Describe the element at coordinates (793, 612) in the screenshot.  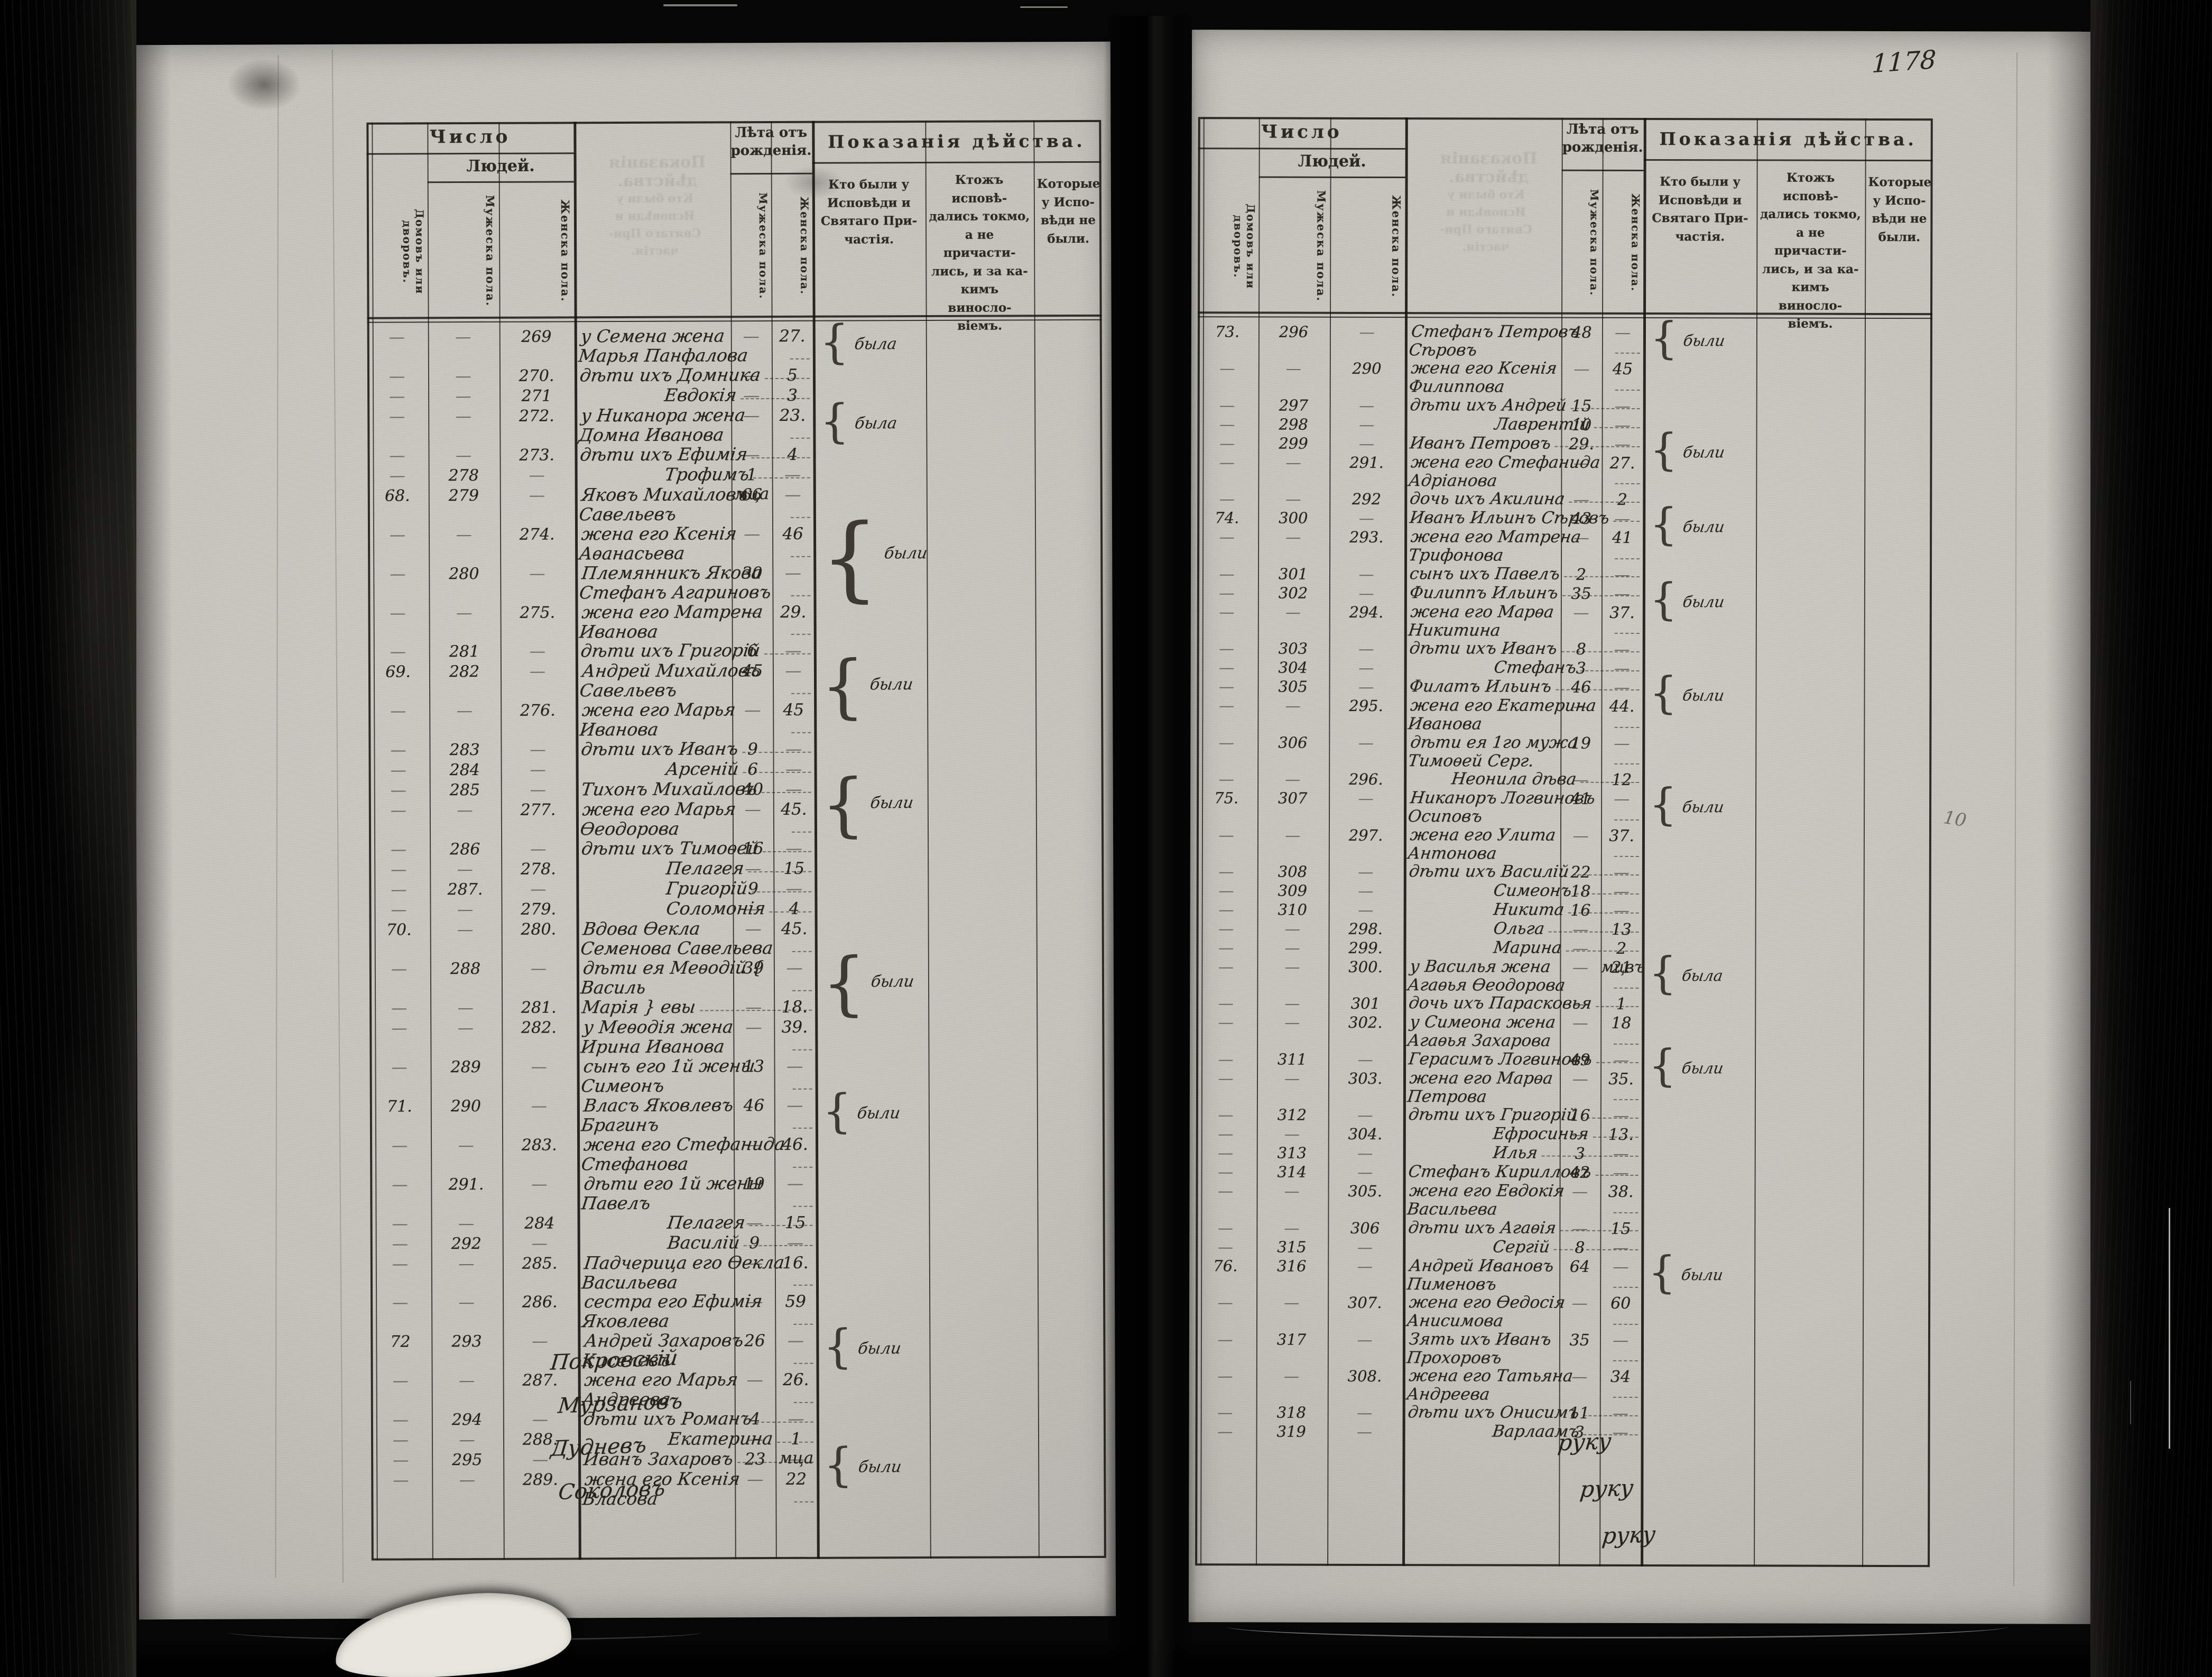
I see `age-female: 29.` at that location.